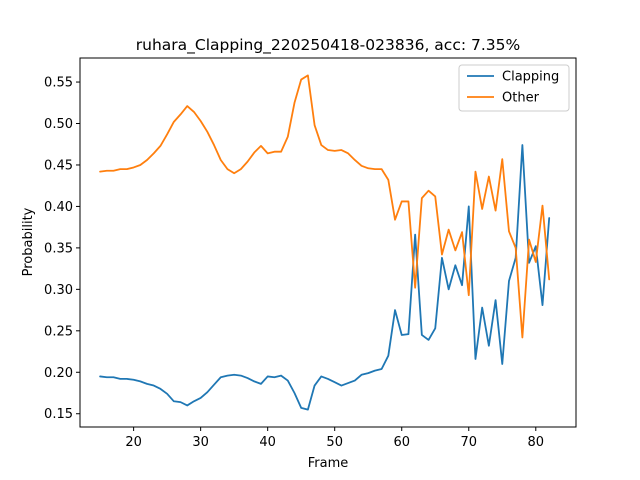 Image resolution: width=640 pixels, height=480 pixels. What do you see at coordinates (58, 373) in the screenshot?
I see `y-tick-label: 0.20` at bounding box center [58, 373].